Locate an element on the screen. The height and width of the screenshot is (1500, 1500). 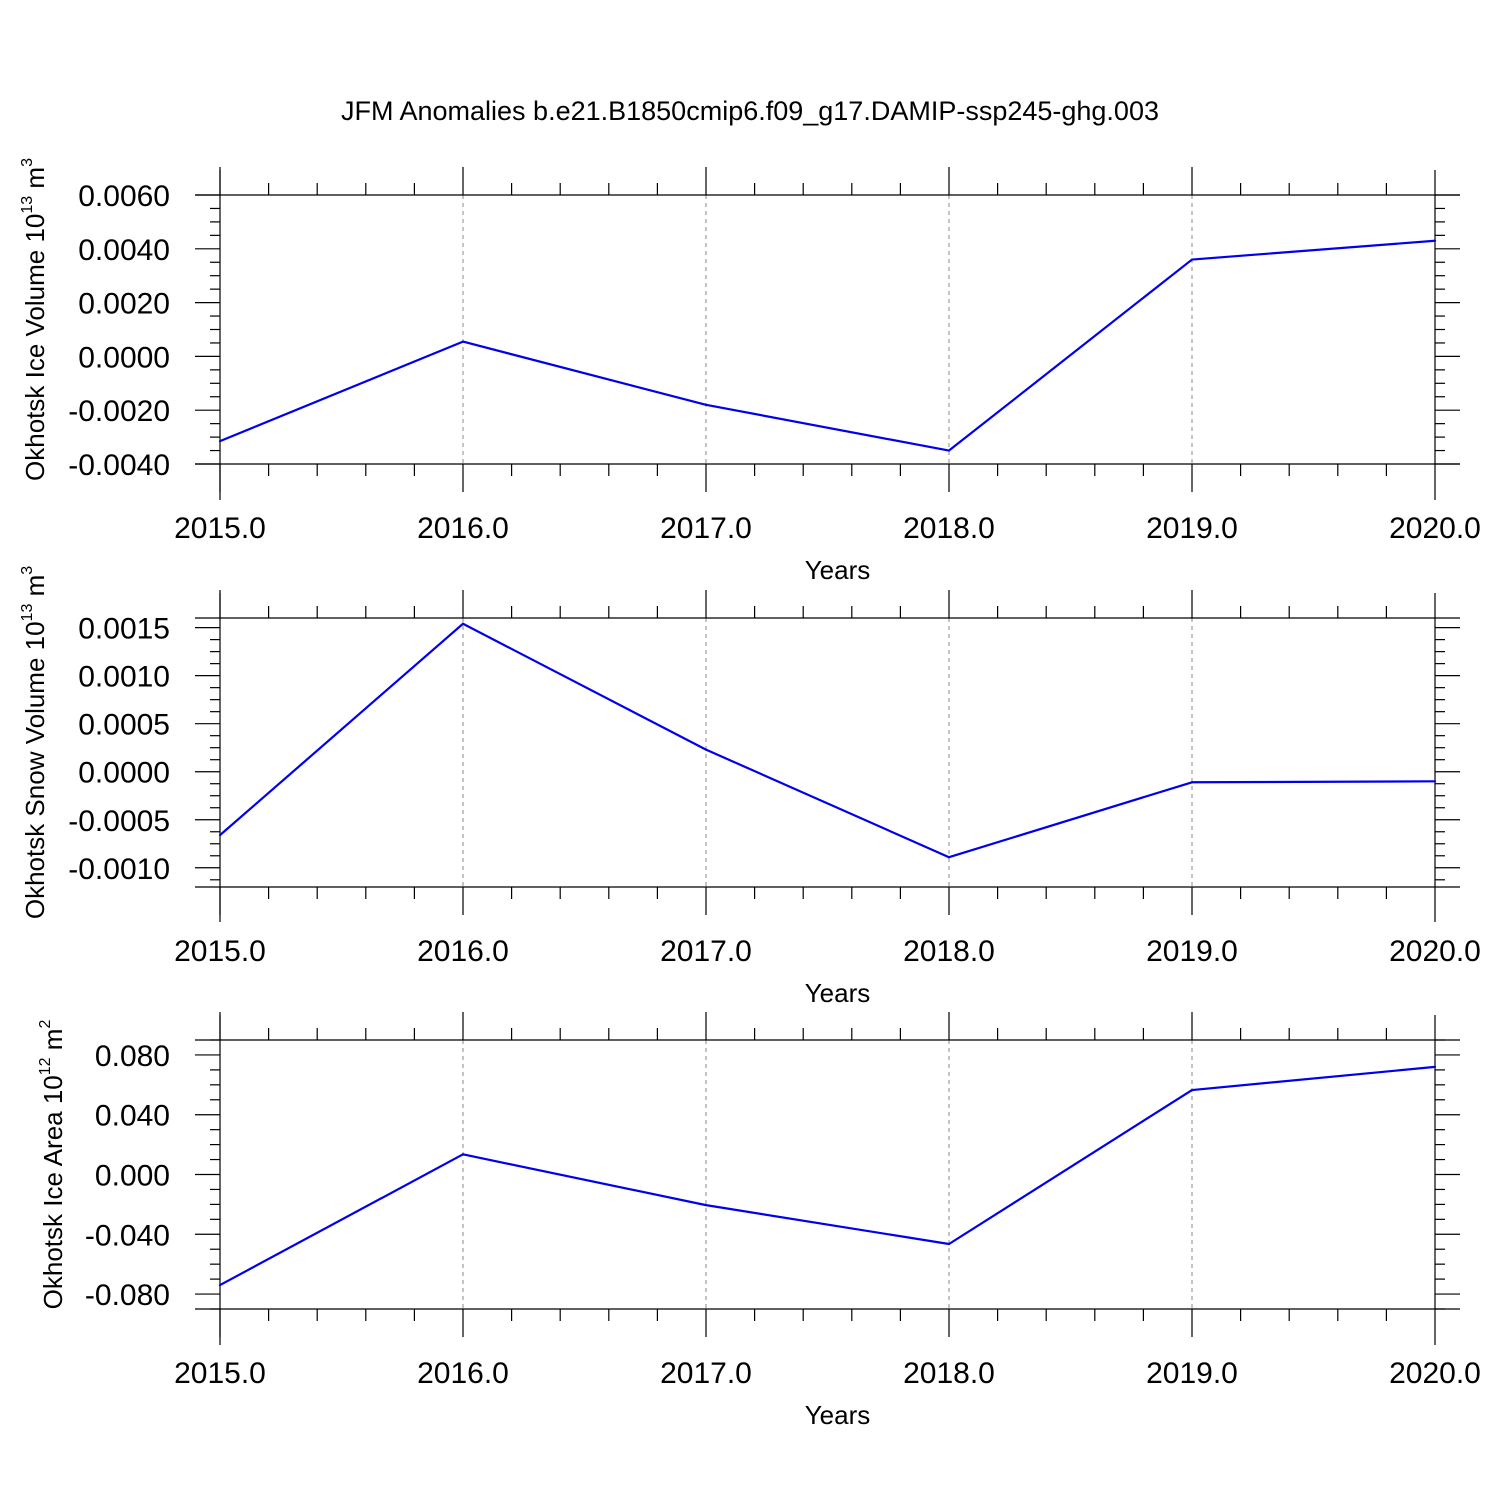
y-tick-label: 0.0040 is located at coordinates (124, 250).